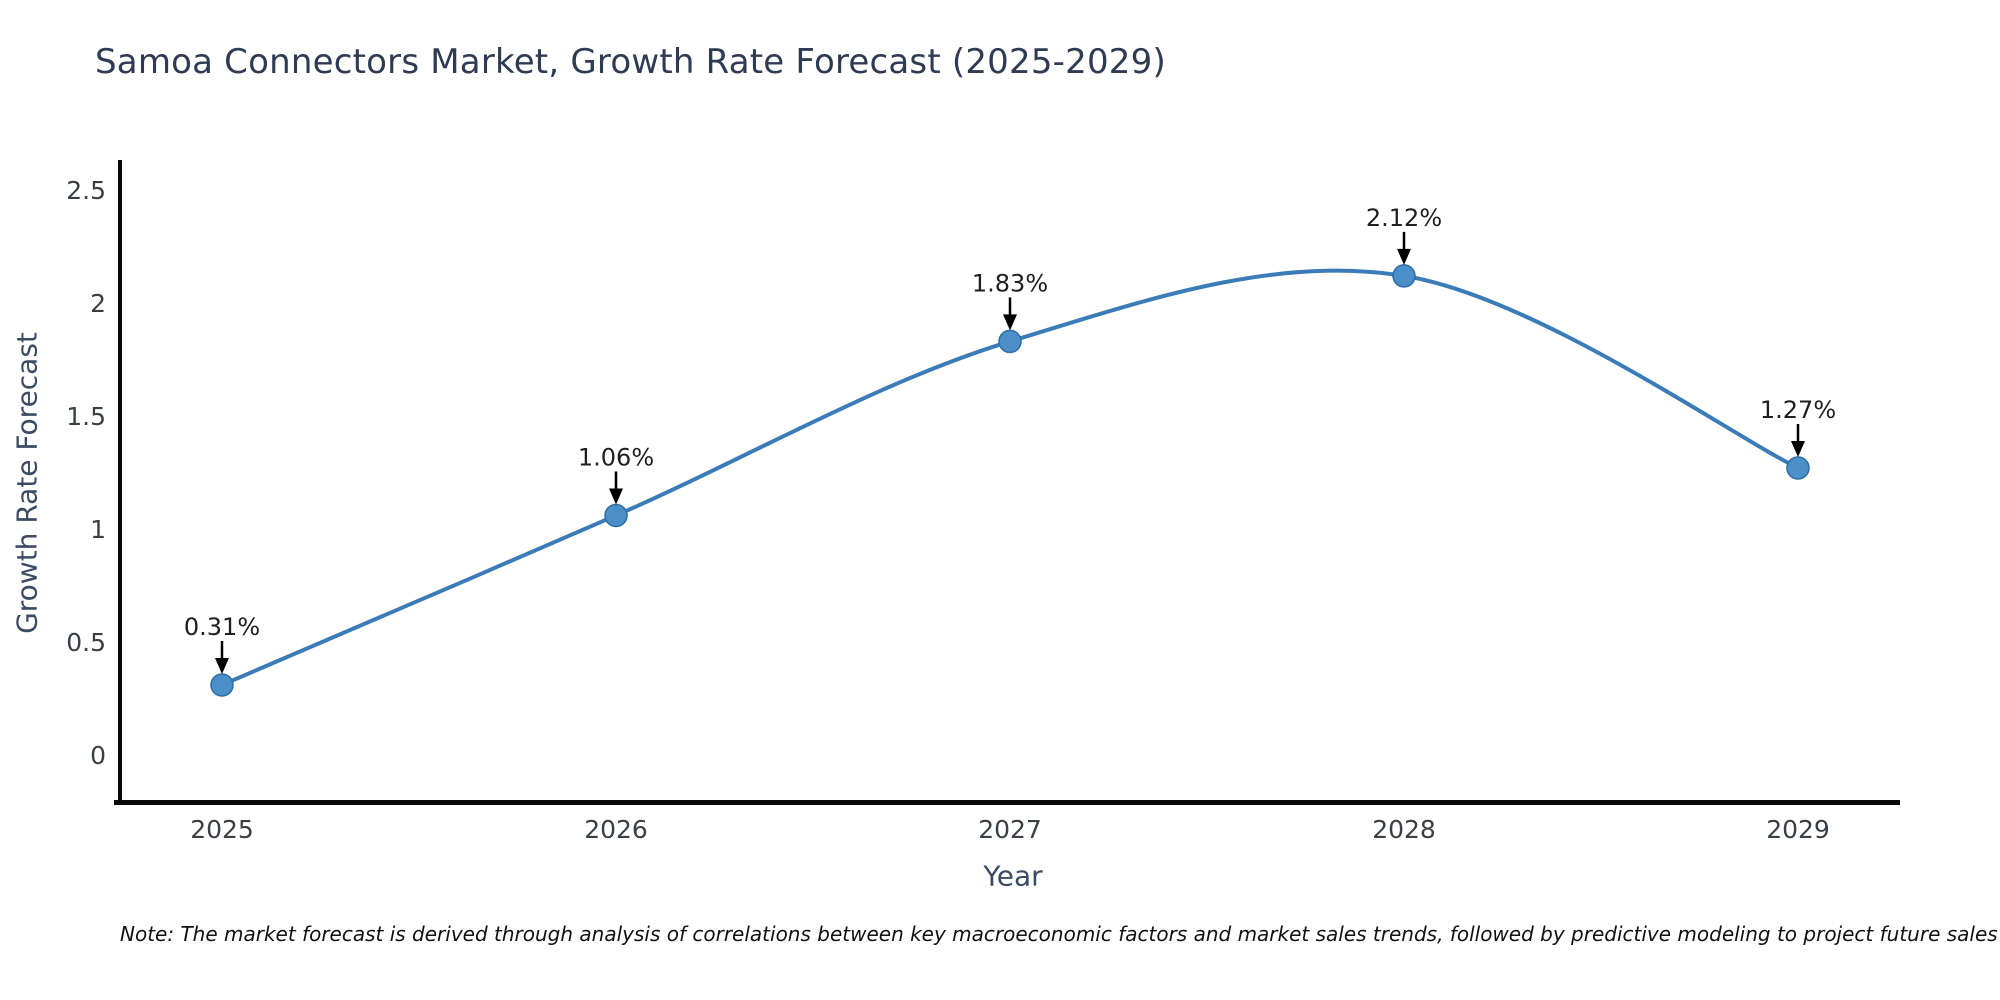  I want to click on y-tick-label: 2, so click(98, 303).